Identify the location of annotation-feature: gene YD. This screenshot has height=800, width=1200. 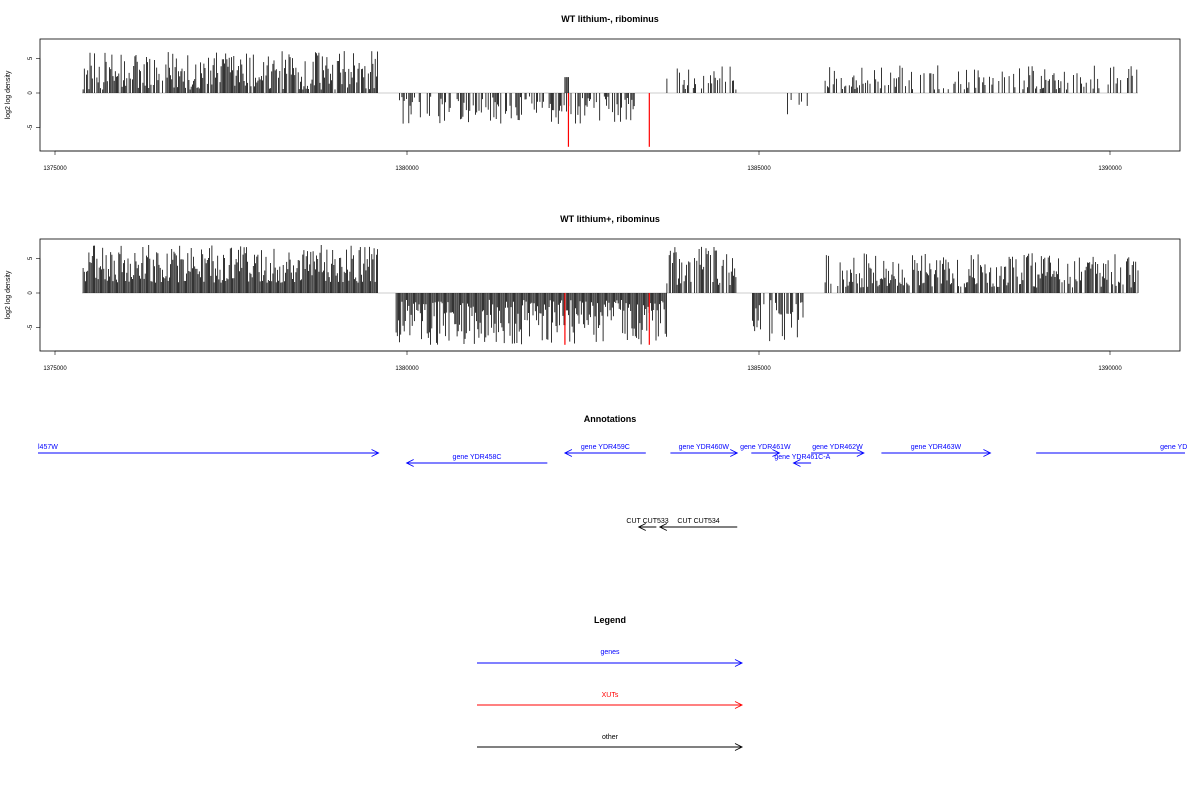
(1111, 449).